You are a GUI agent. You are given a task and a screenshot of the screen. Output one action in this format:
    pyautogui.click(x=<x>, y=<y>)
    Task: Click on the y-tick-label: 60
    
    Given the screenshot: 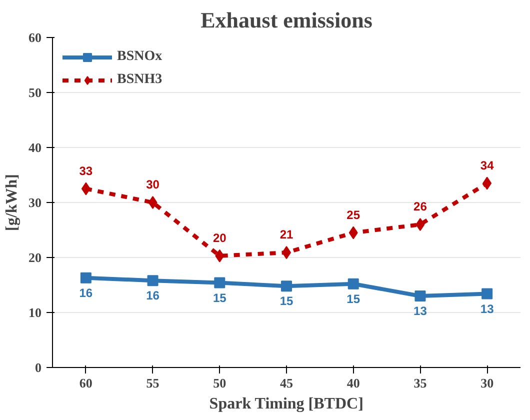 What is the action you would take?
    pyautogui.click(x=35, y=37)
    